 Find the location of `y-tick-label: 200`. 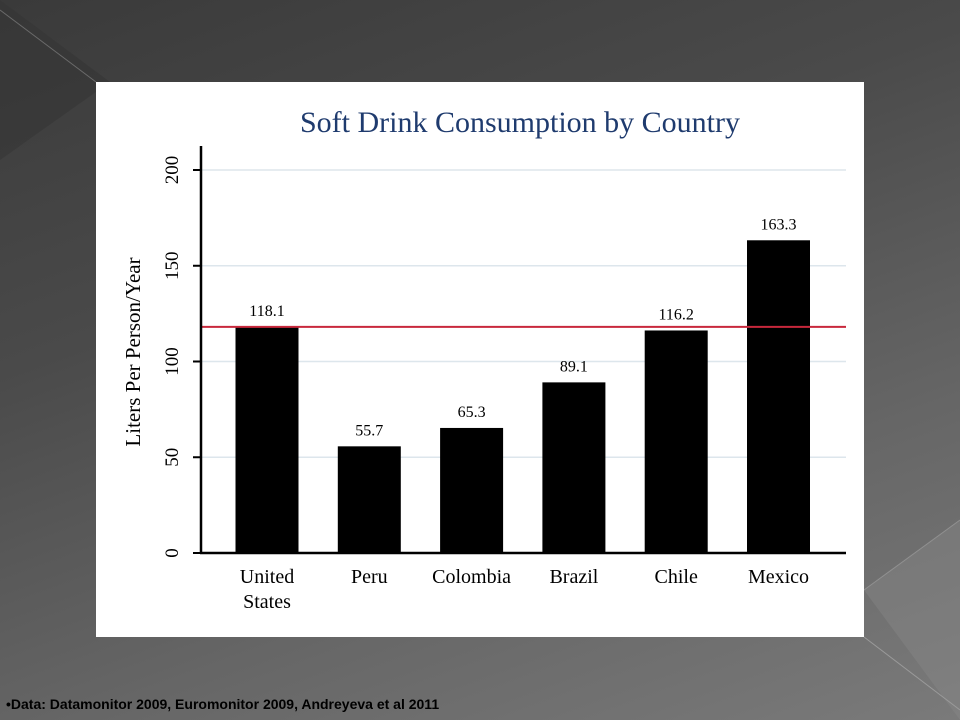

y-tick-label: 200 is located at coordinates (172, 170).